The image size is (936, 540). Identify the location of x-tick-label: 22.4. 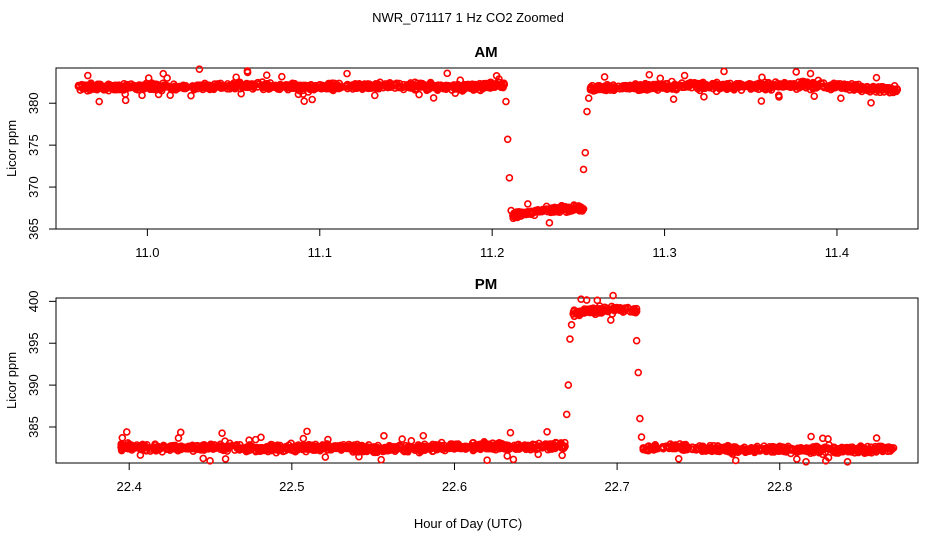
(129, 486).